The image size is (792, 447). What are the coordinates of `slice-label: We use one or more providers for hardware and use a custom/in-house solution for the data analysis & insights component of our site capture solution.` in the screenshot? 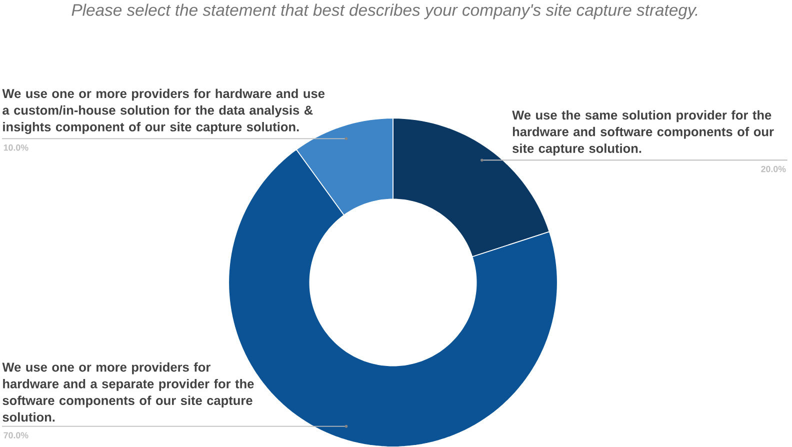 It's located at (163, 111).